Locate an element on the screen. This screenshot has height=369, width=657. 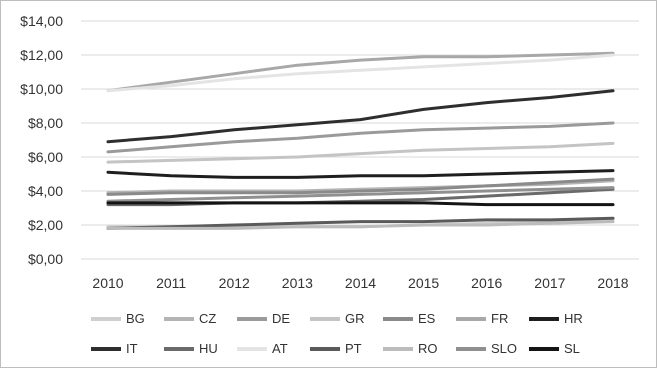
series-line-hr is located at coordinates (360, 174).